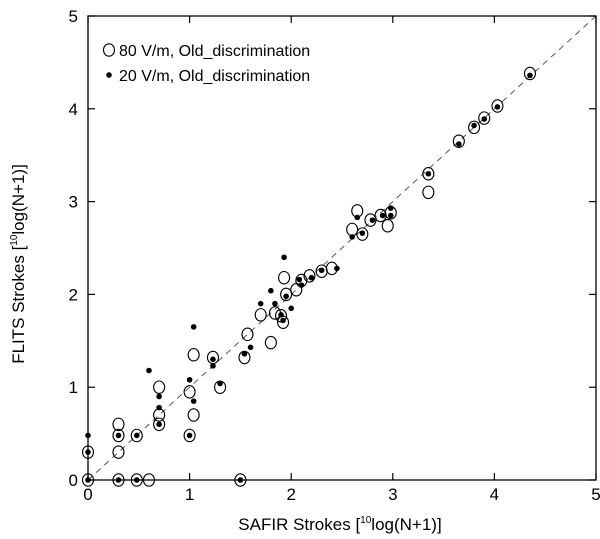 This screenshot has height=539, width=600. Describe the element at coordinates (595, 494) in the screenshot. I see `x-tick-label: 5` at that location.